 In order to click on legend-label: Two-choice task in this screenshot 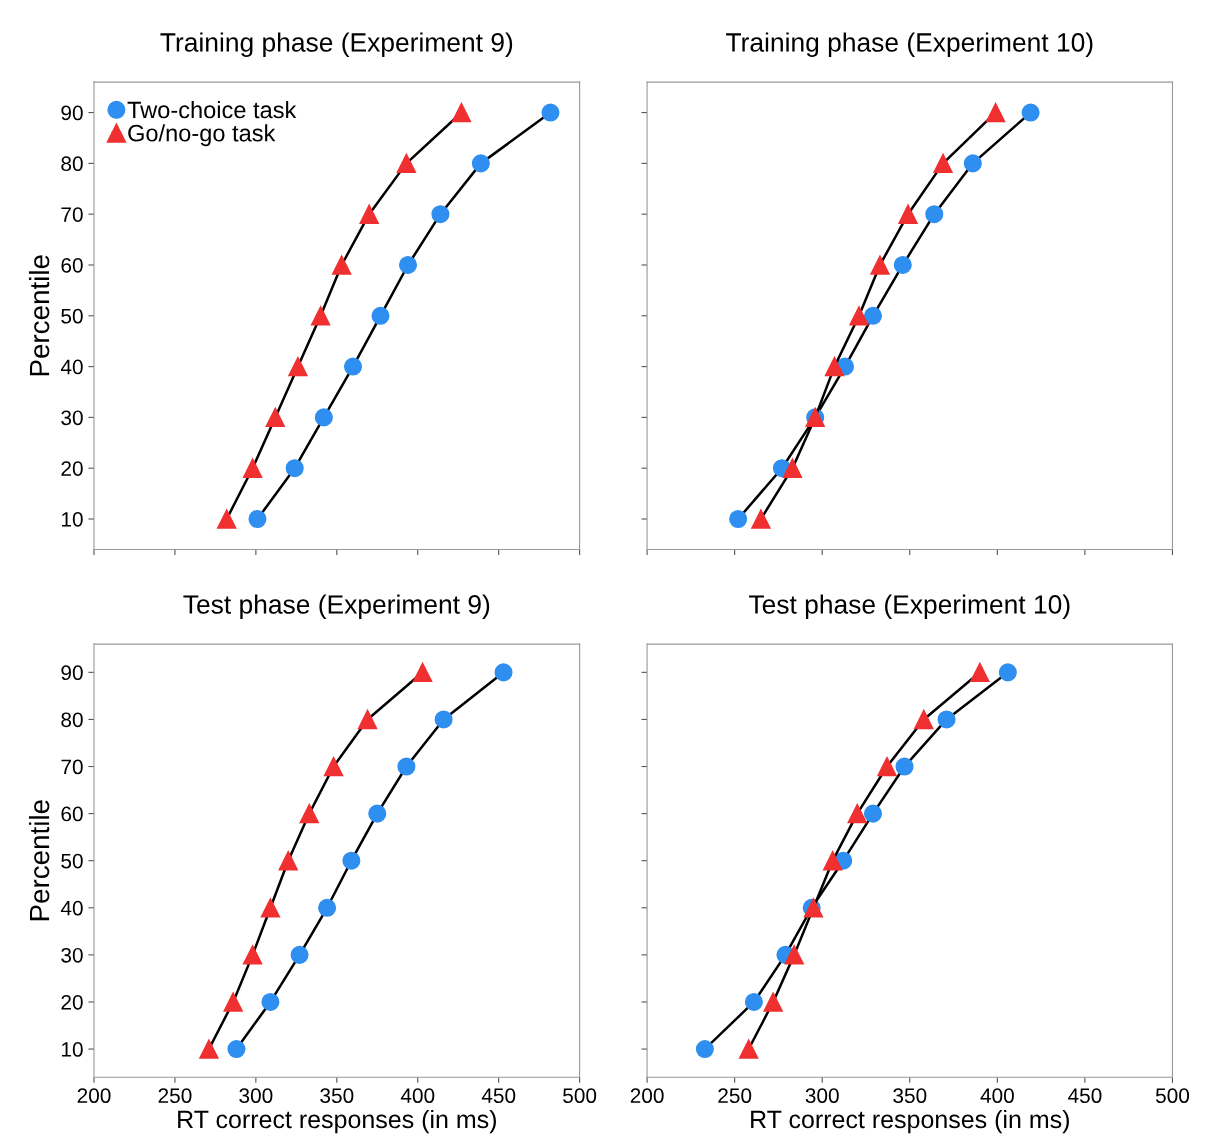, I will do `click(212, 109)`.